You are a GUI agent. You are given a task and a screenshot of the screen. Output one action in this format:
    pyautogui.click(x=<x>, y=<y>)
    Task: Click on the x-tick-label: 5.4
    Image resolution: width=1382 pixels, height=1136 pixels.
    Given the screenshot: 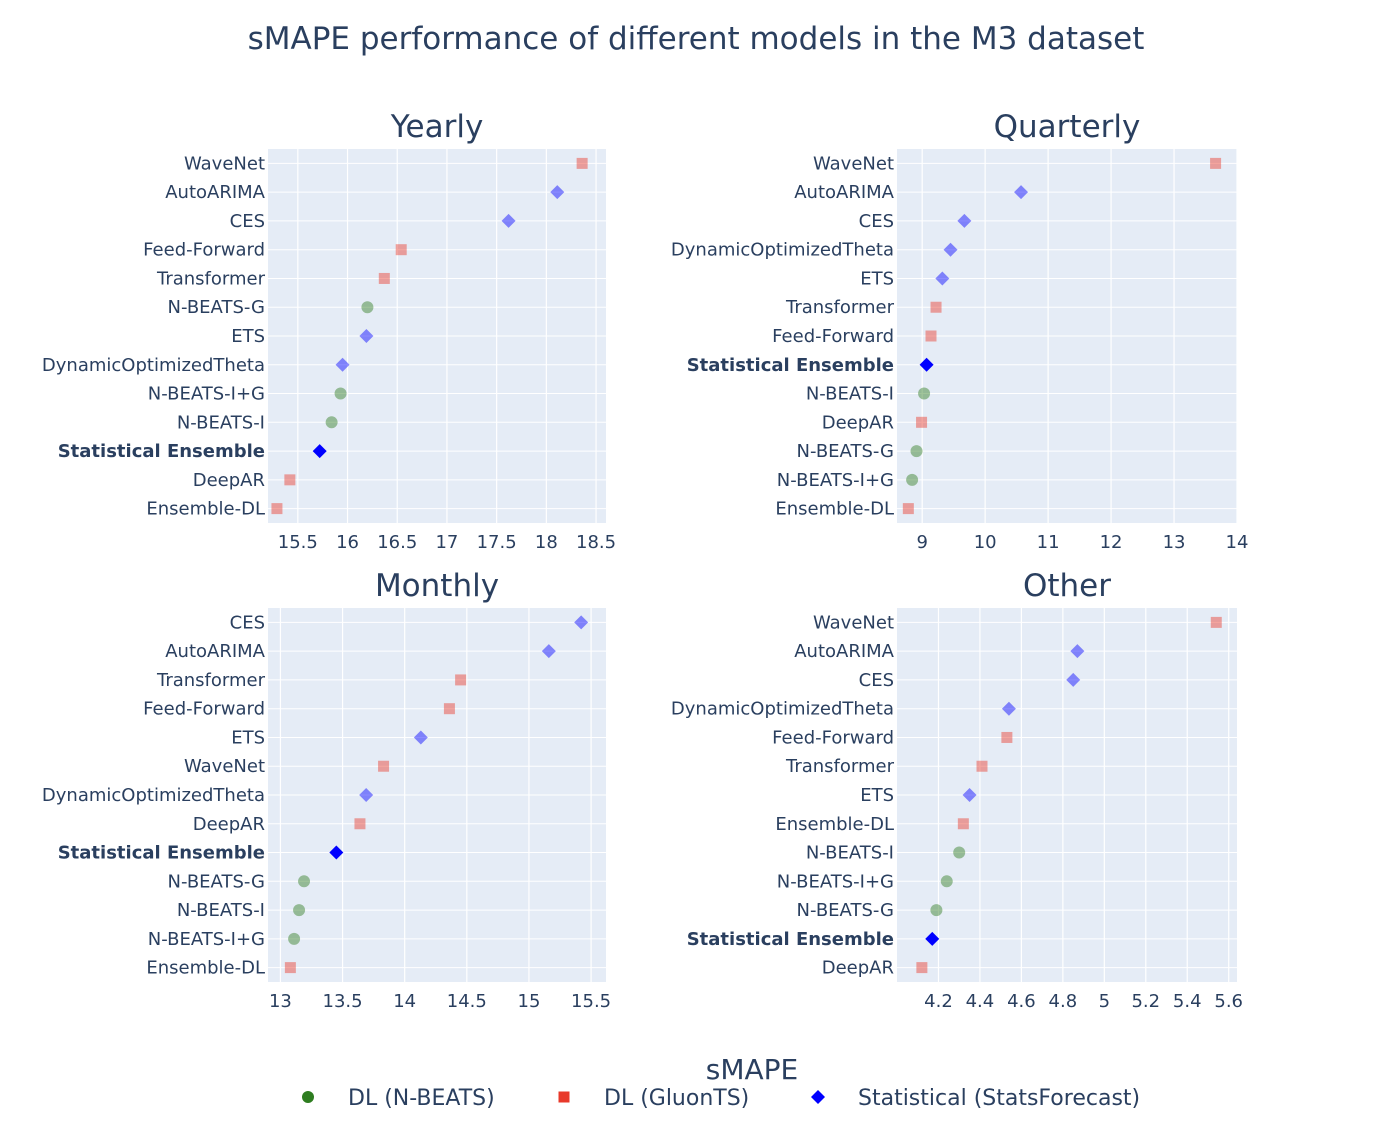 What is the action you would take?
    pyautogui.click(x=1187, y=1001)
    